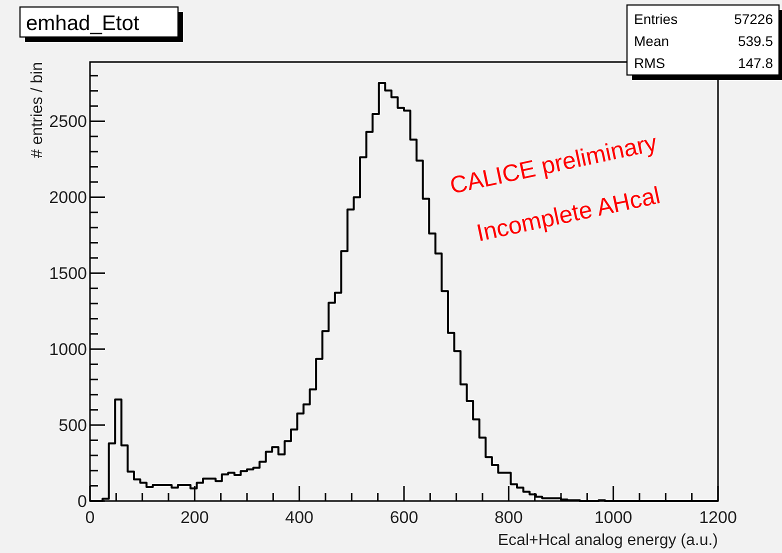 Image resolution: width=782 pixels, height=553 pixels. What do you see at coordinates (508, 517) in the screenshot?
I see `x-tick-label: 800` at bounding box center [508, 517].